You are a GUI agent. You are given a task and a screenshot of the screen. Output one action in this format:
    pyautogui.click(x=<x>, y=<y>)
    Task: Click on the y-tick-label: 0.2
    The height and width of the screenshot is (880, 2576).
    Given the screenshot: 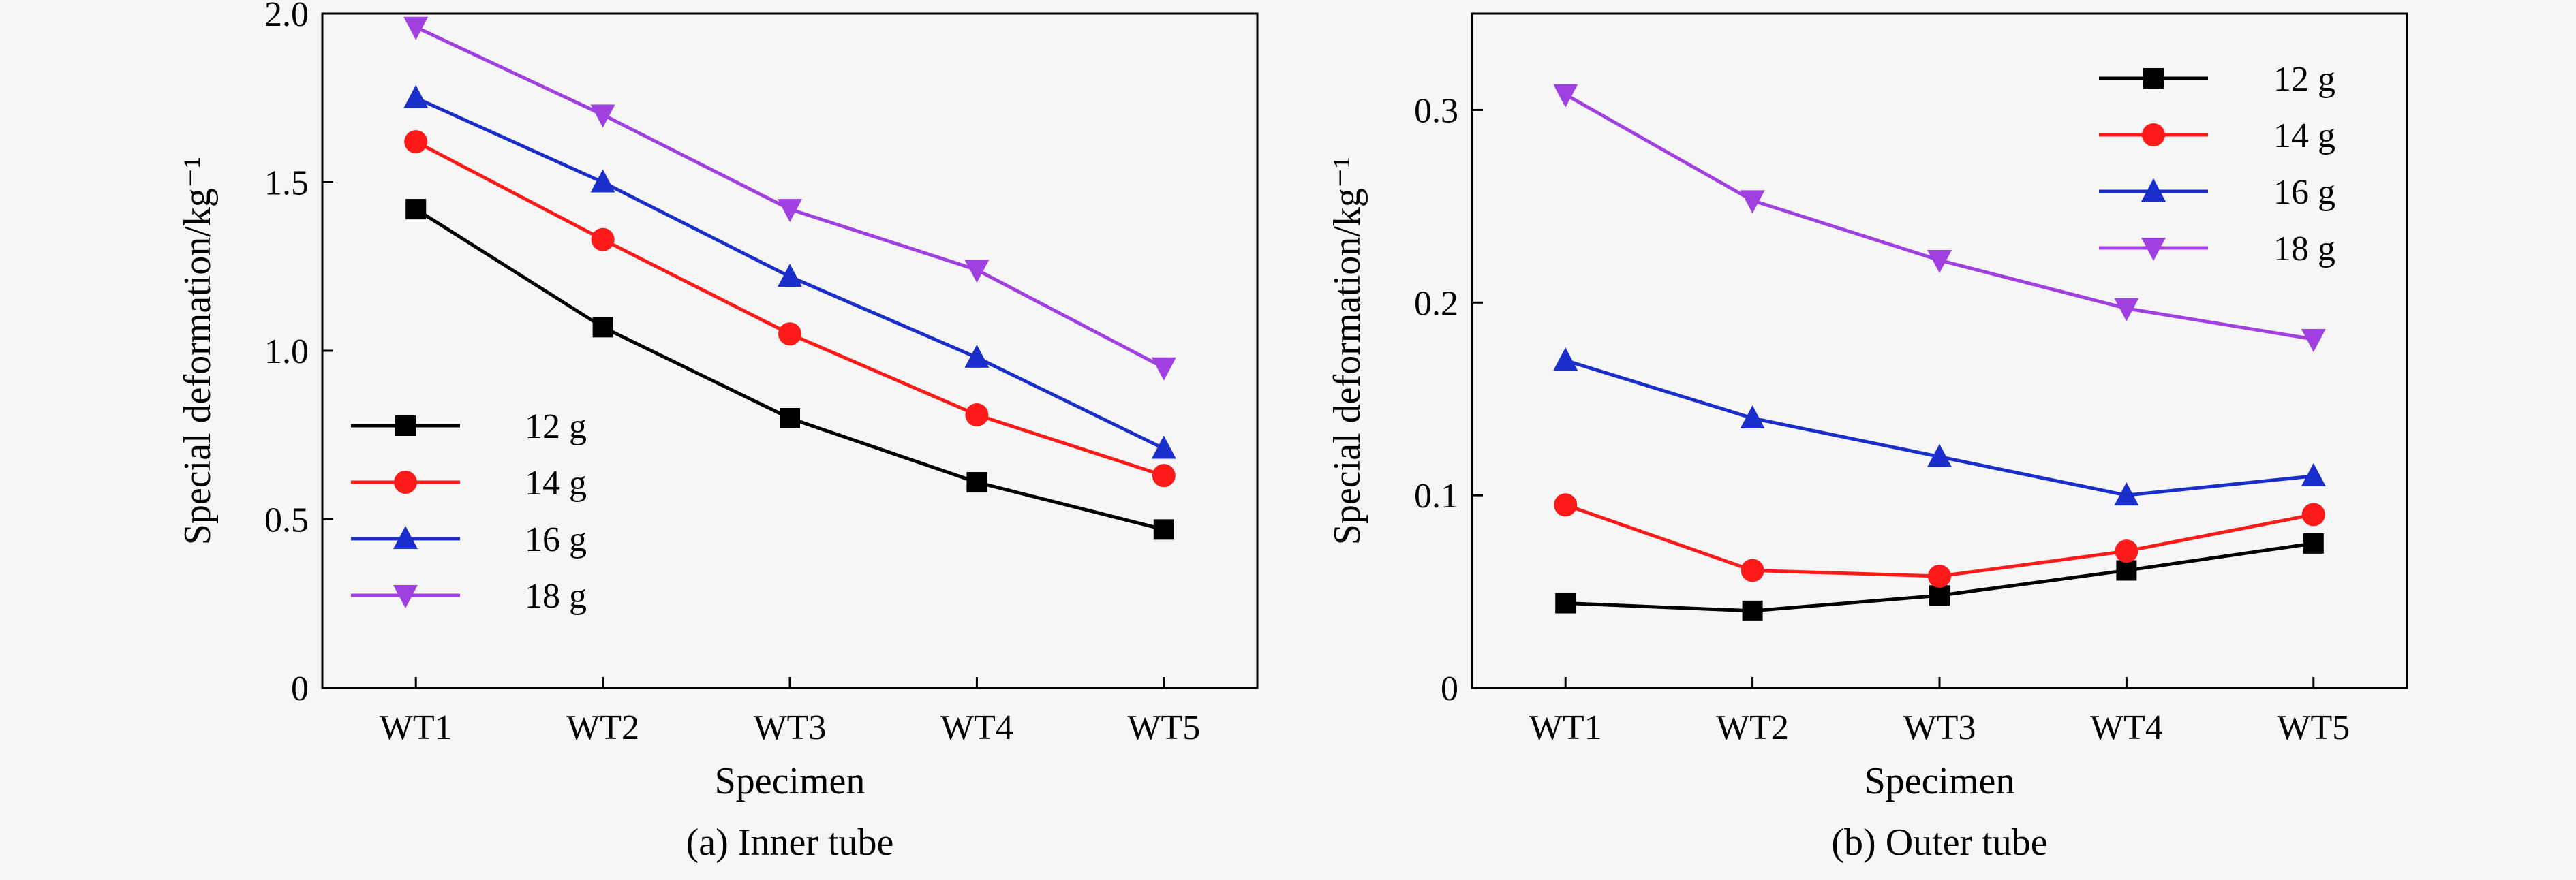 What is the action you would take?
    pyautogui.click(x=1436, y=303)
    